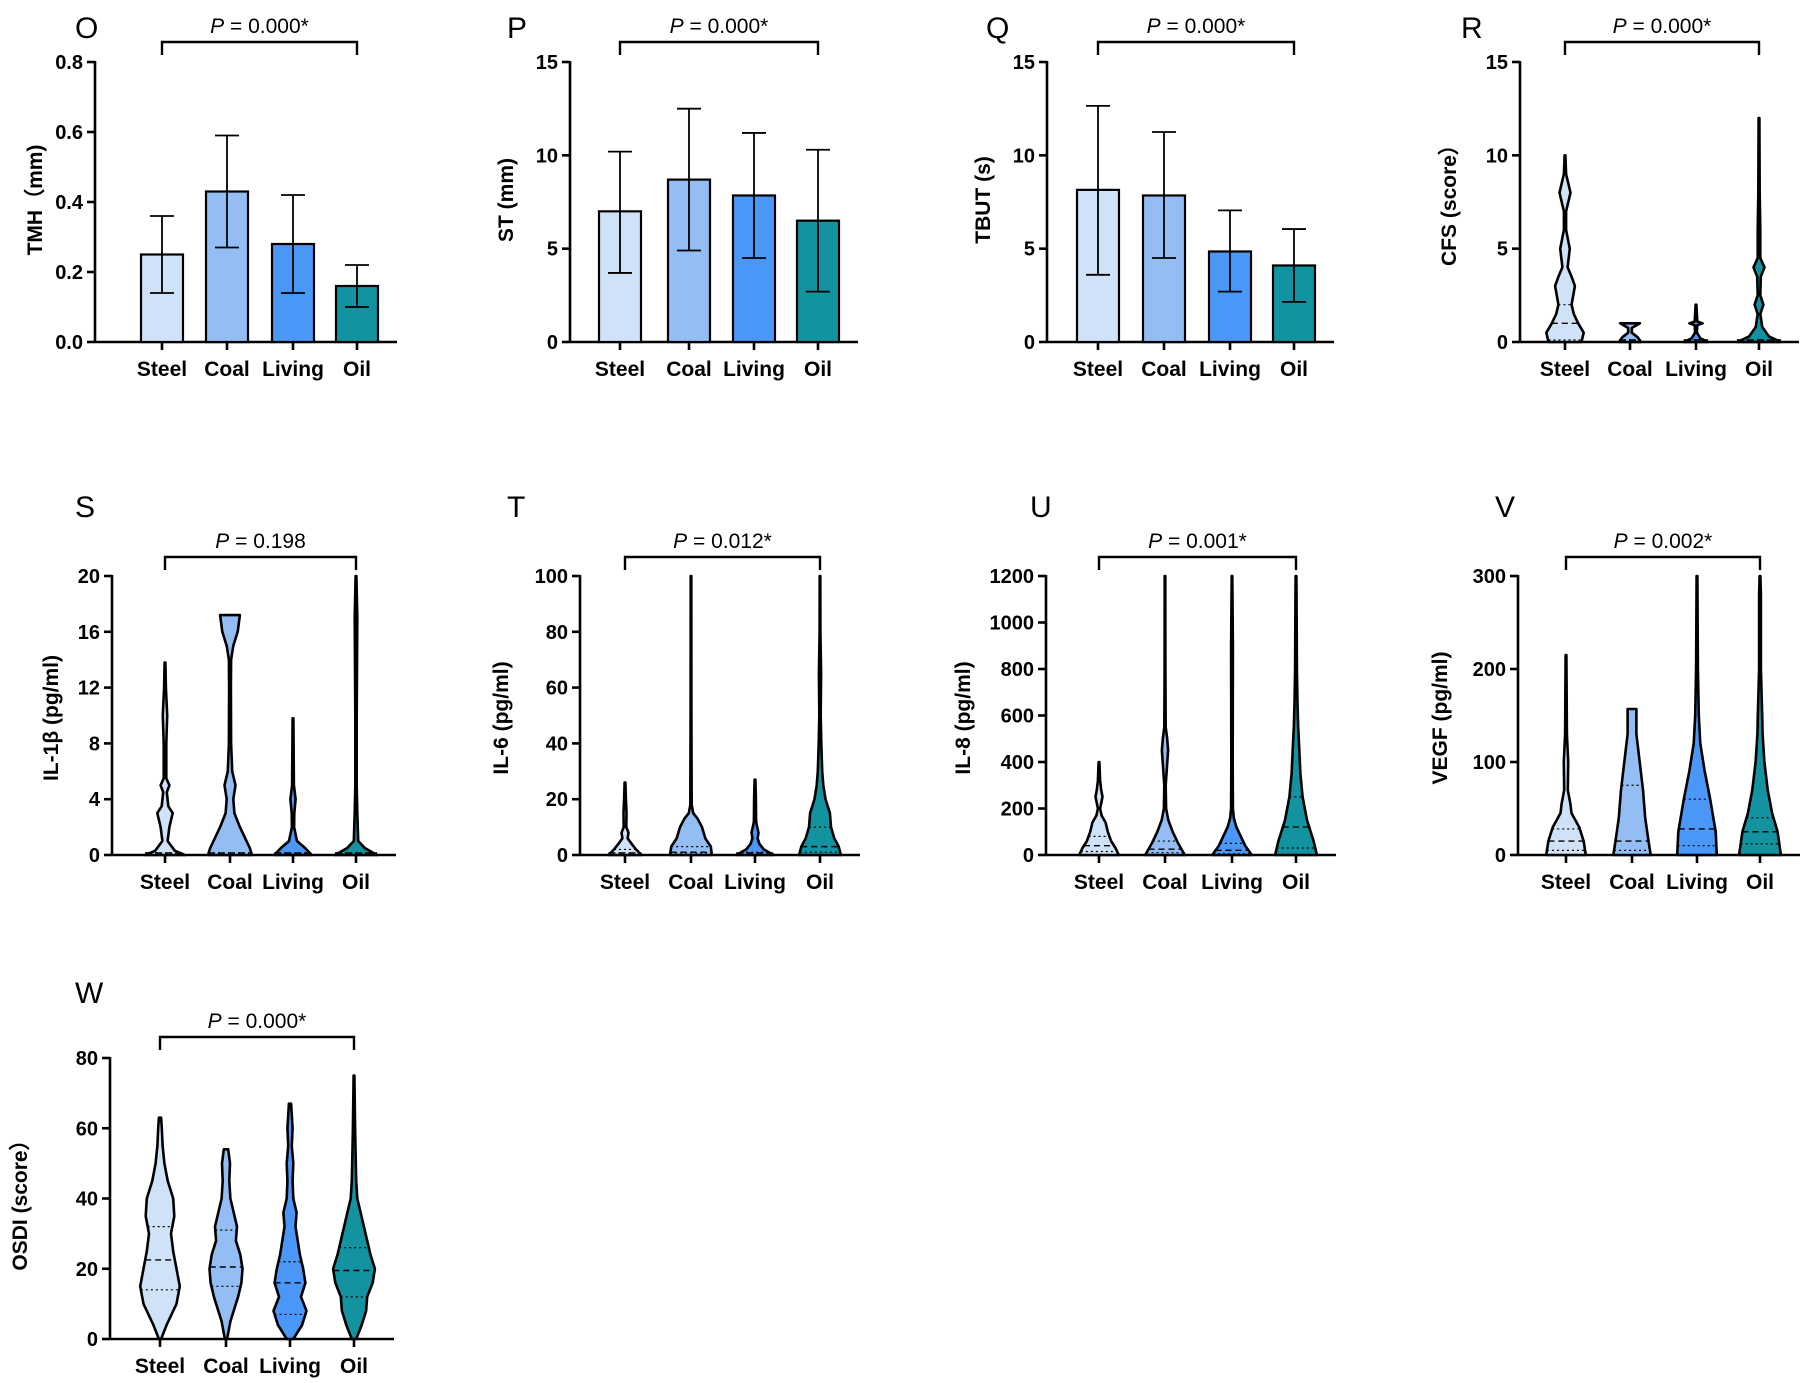 This screenshot has height=1383, width=1810. What do you see at coordinates (1670, 541) in the screenshot?
I see `p-value: = 0.002*` at bounding box center [1670, 541].